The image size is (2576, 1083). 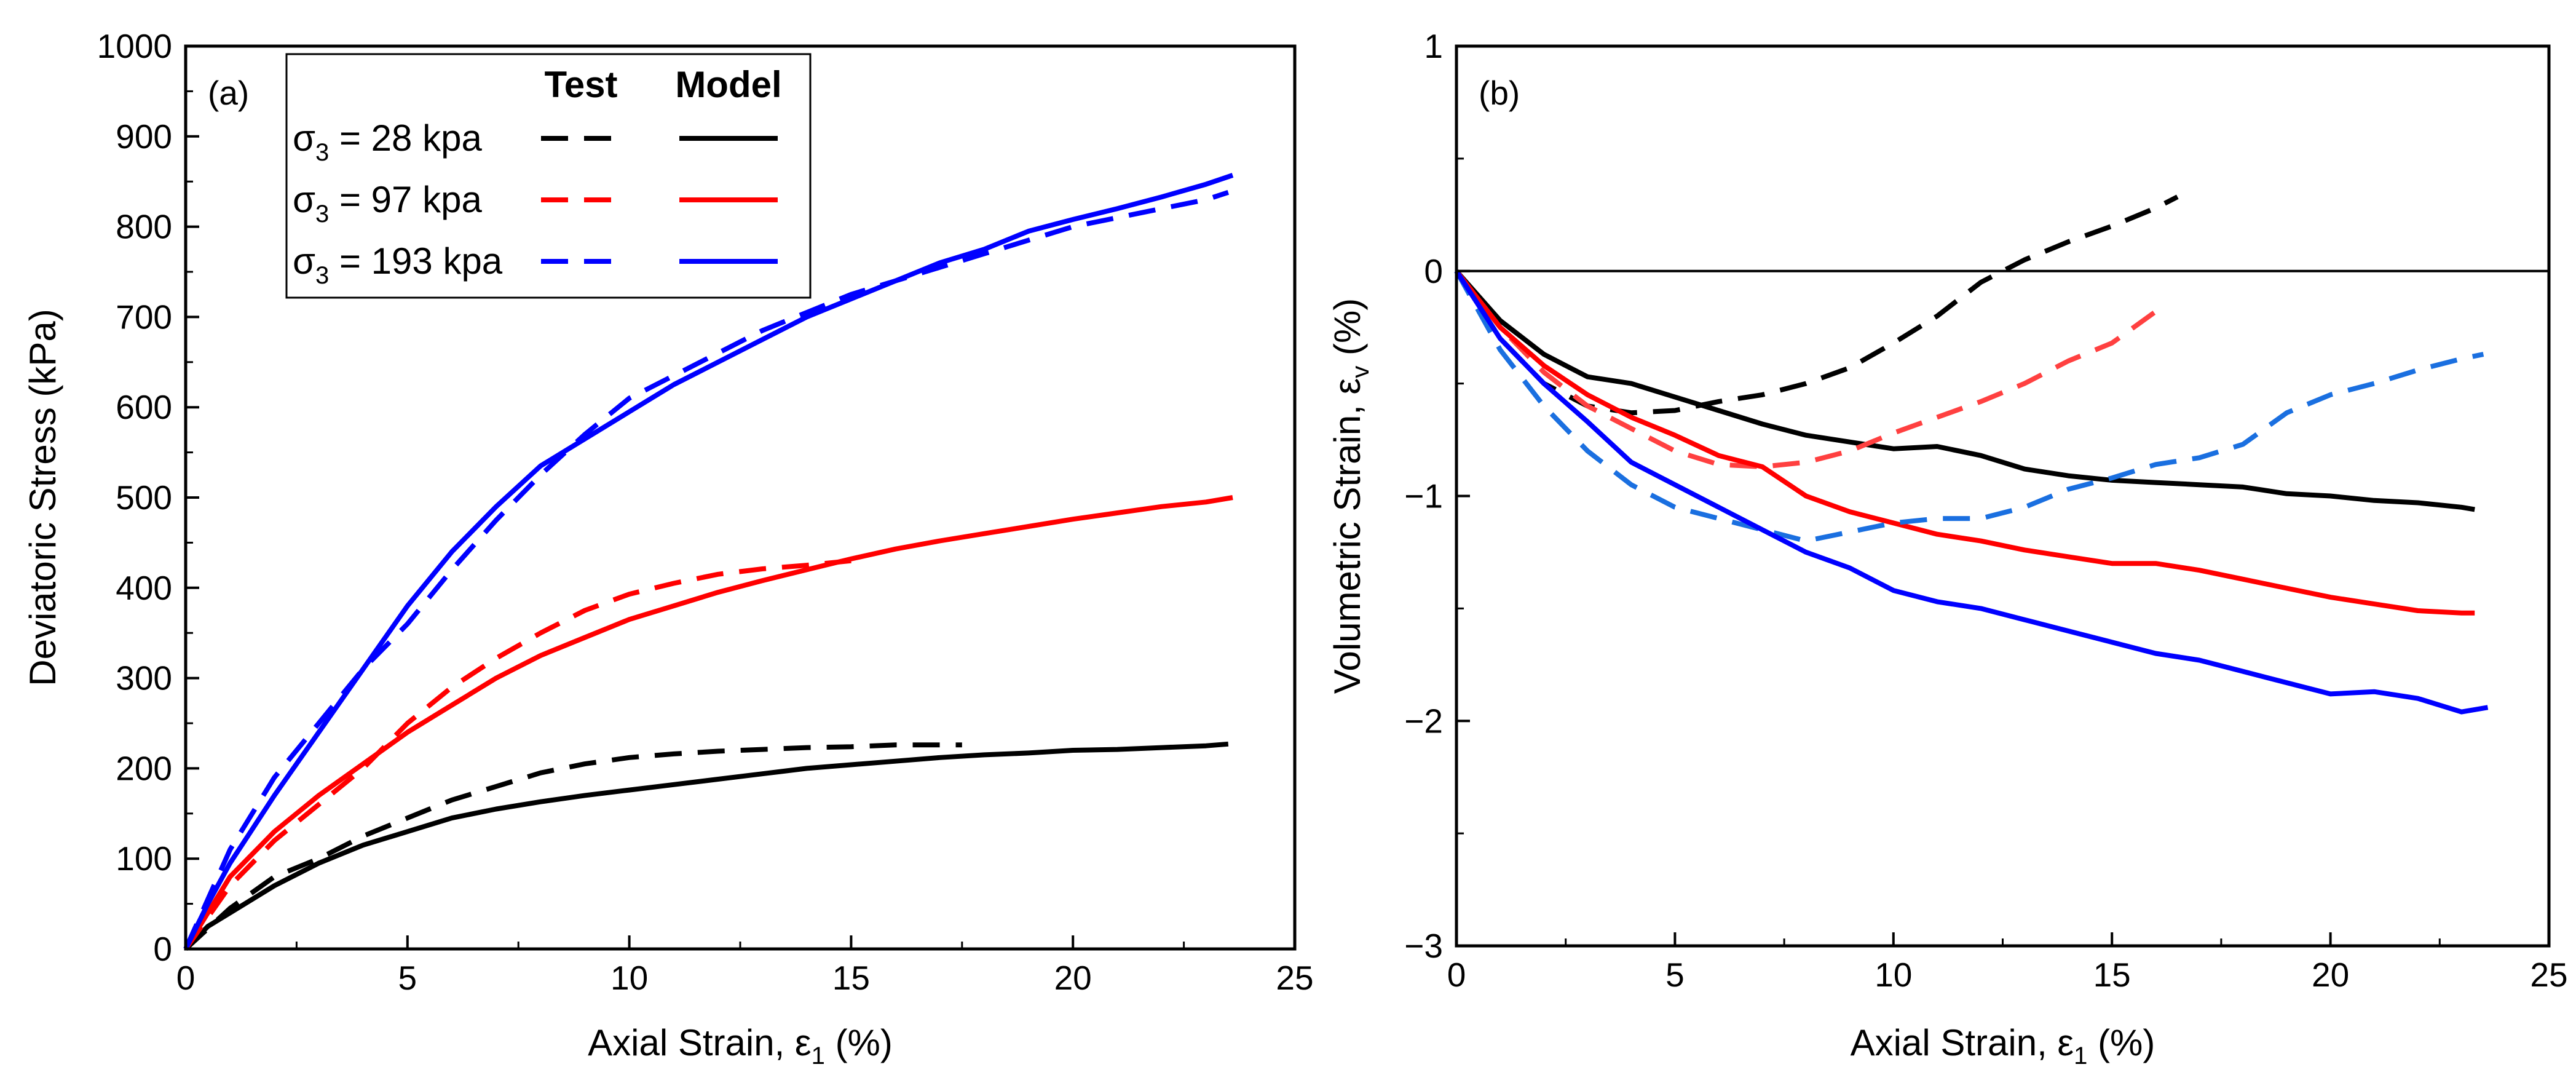 What do you see at coordinates (398, 264) in the screenshot?
I see `legend-label-2: σ3 = 193 kpa` at bounding box center [398, 264].